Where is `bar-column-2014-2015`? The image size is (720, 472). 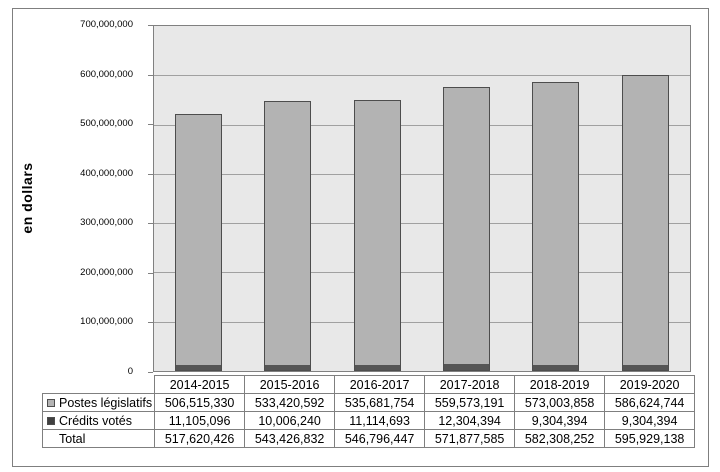 bar-column-2014-2015 is located at coordinates (198, 198).